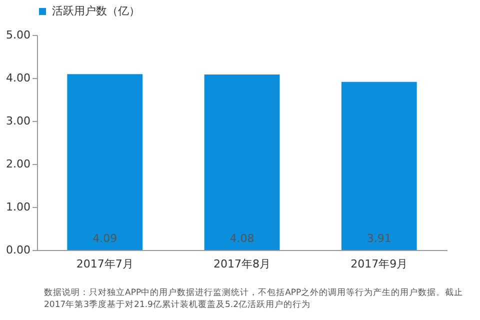 This screenshot has height=320, width=480. Describe the element at coordinates (18, 78) in the screenshot. I see `y-tick-label: 4.00` at that location.